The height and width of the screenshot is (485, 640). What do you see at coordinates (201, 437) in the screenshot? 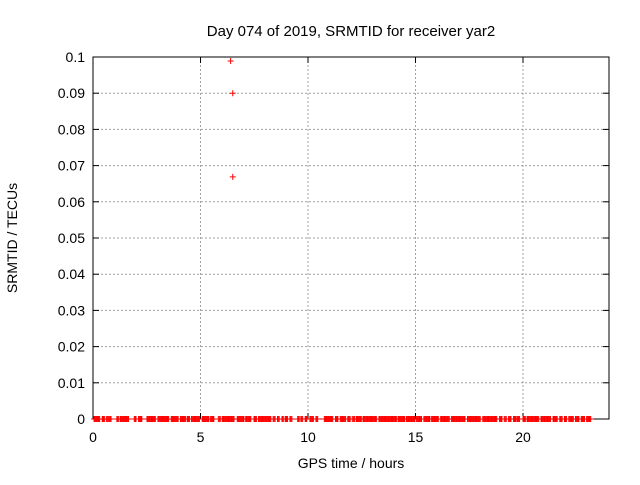
I see `x-tick-label: 5` at bounding box center [201, 437].